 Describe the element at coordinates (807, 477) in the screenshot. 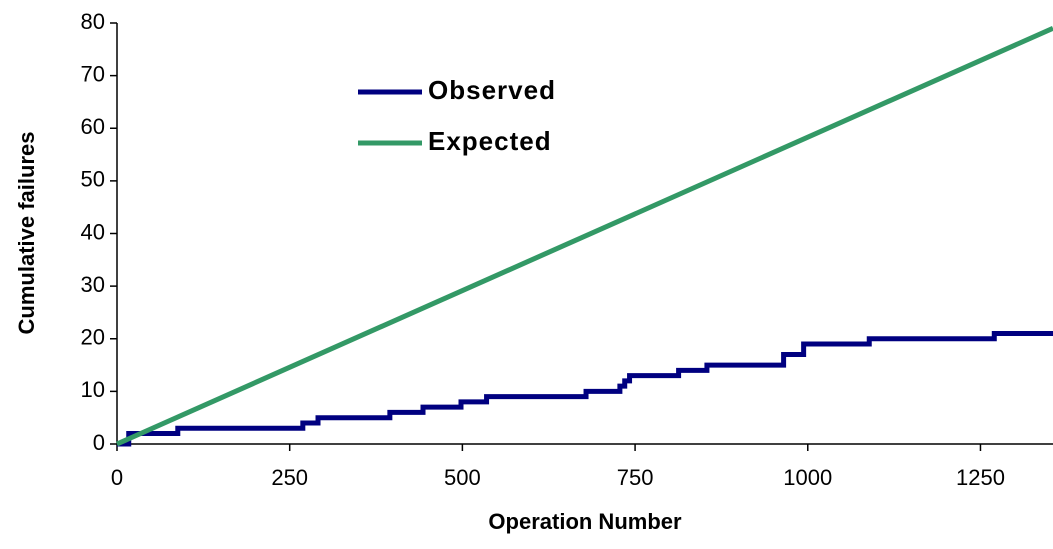

I see `x-tick-label: 1000` at that location.